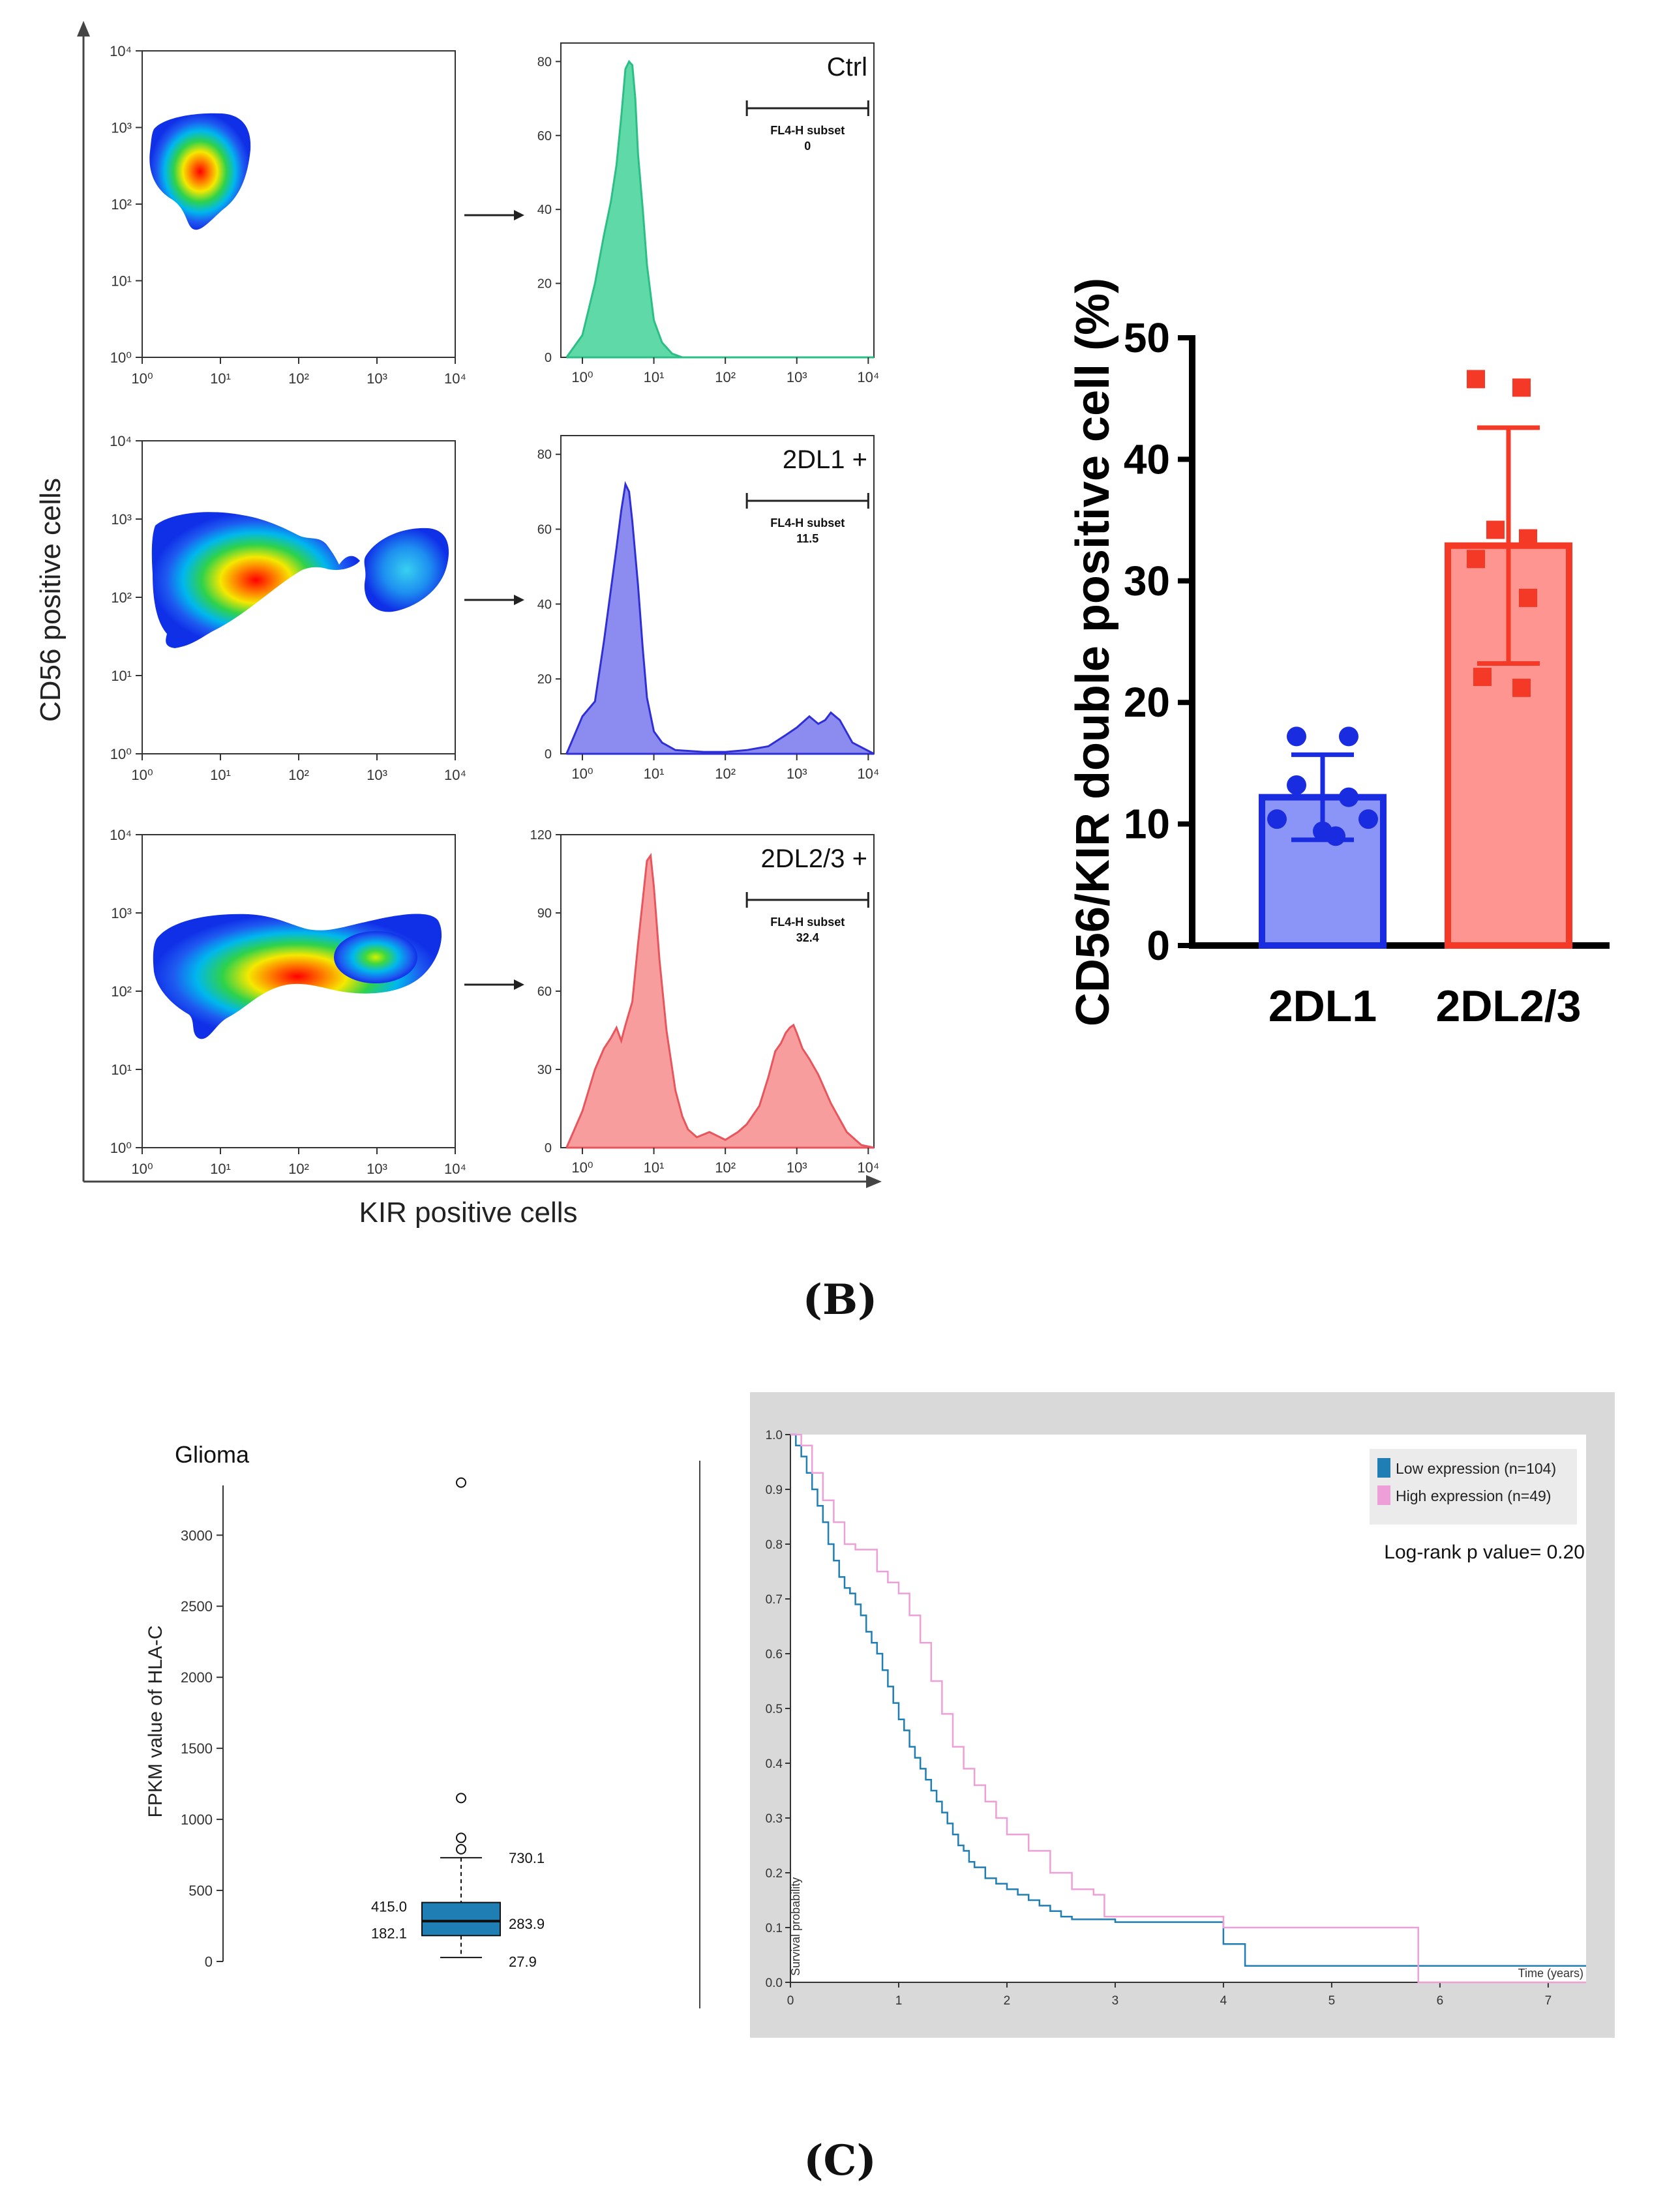  What do you see at coordinates (299, 204) in the screenshot?
I see `density-plot-ctrl` at bounding box center [299, 204].